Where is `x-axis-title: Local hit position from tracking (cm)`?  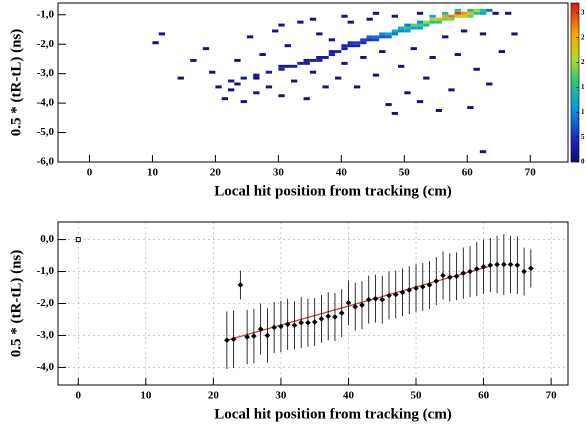
x-axis-title: Local hit position from tracking (cm) is located at coordinates (333, 191).